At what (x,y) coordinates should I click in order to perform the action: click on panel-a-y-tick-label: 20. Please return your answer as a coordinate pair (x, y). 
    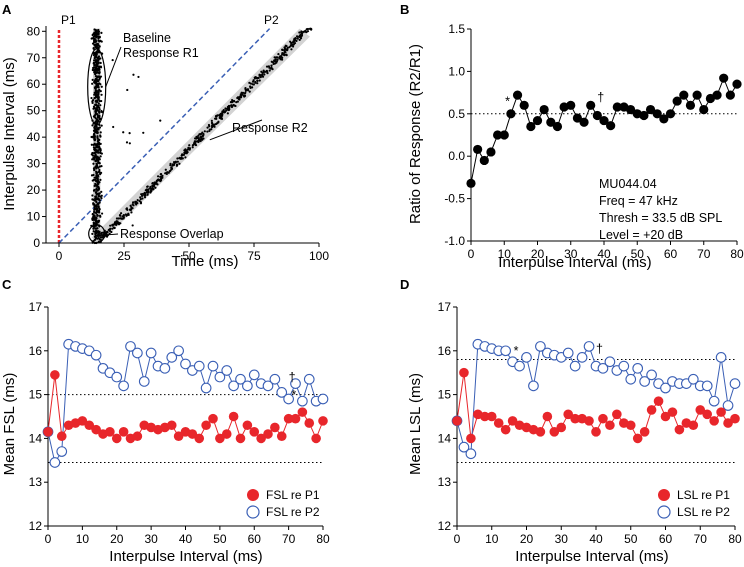
    Looking at the image, I should click on (34, 190).